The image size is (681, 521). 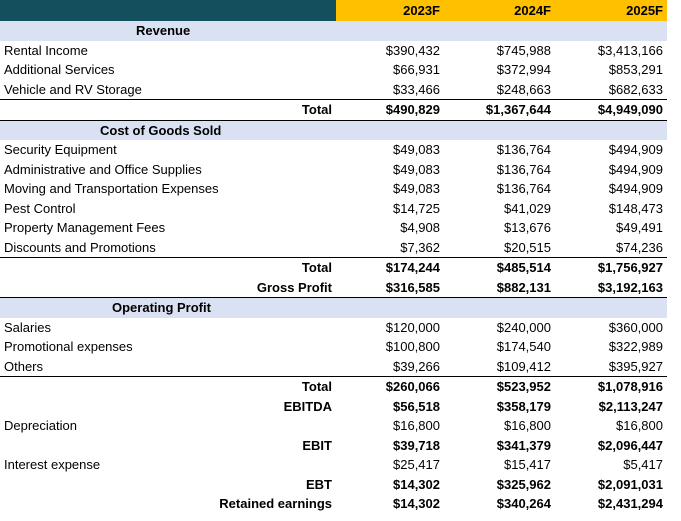 What do you see at coordinates (60, 150) in the screenshot?
I see `row-label: Security Equipment` at bounding box center [60, 150].